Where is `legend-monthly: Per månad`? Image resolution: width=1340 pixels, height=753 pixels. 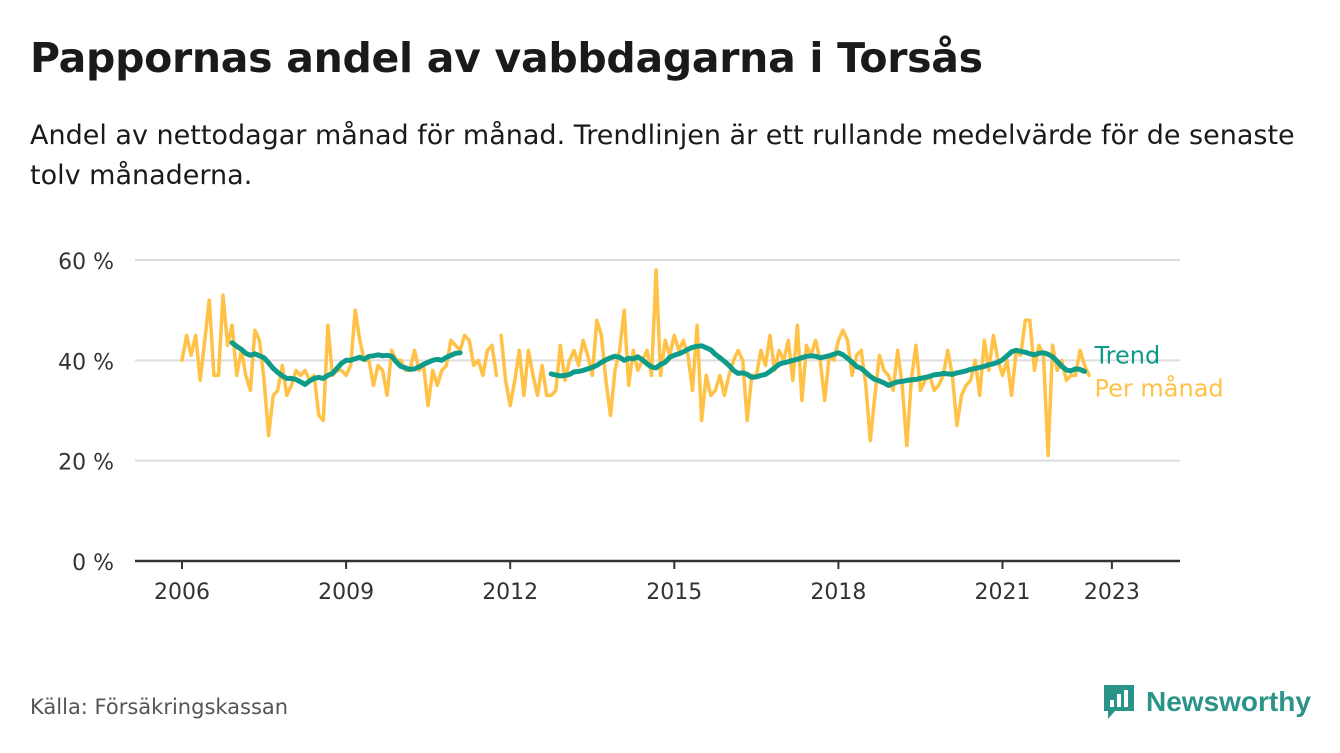
legend-monthly: Per månad is located at coordinates (1159, 387).